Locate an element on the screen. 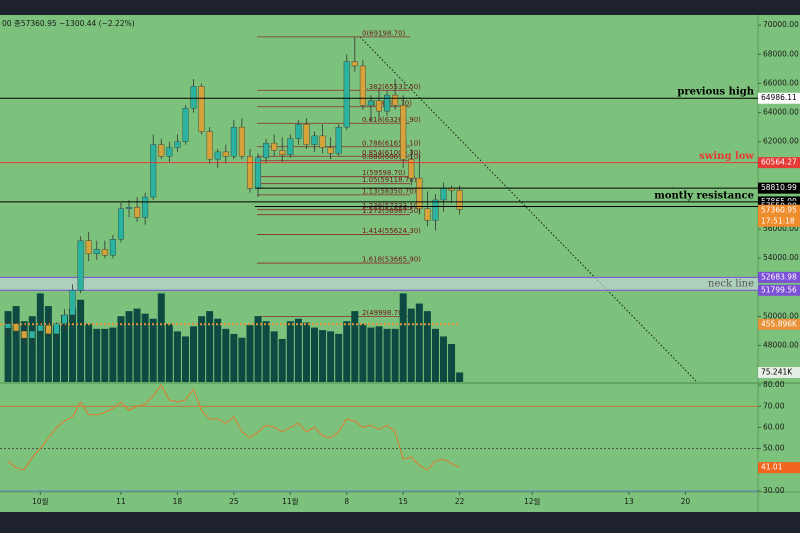 This screenshot has height=537, width=800. level-price-label: 60564.27 is located at coordinates (779, 162).